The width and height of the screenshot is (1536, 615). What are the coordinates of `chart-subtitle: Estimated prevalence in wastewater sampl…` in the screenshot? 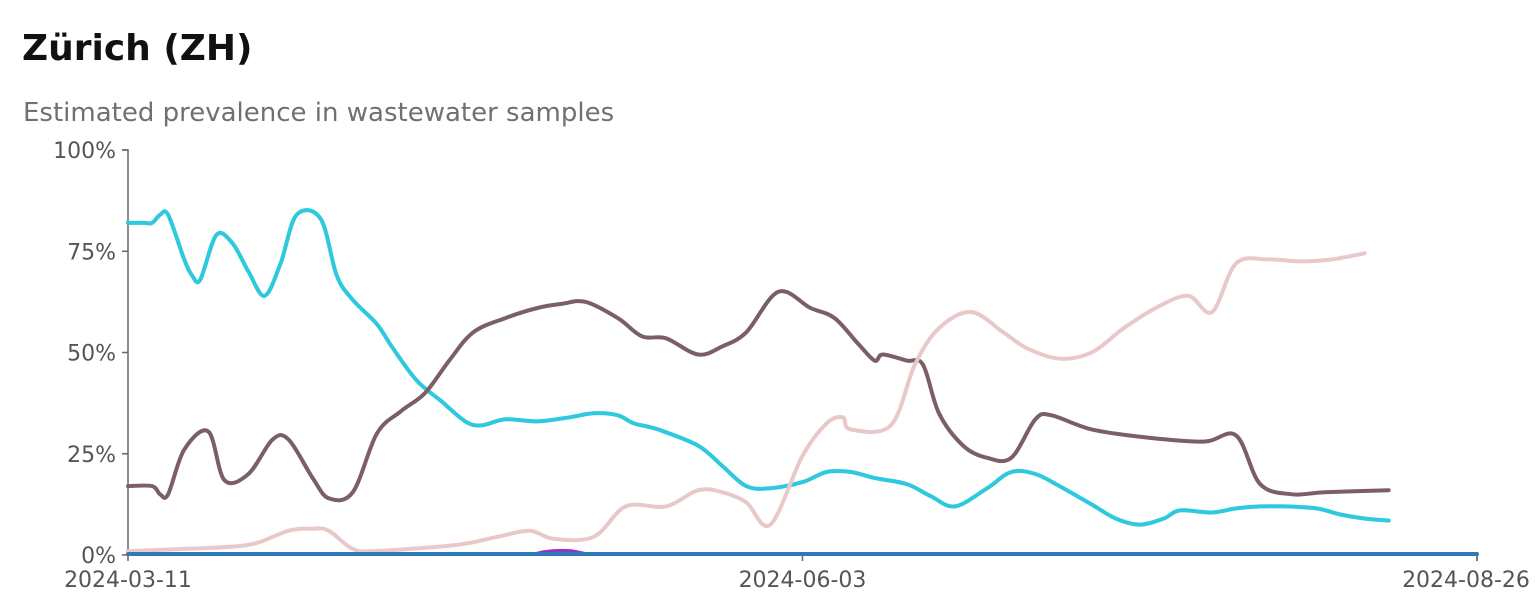 It's located at (319, 113).